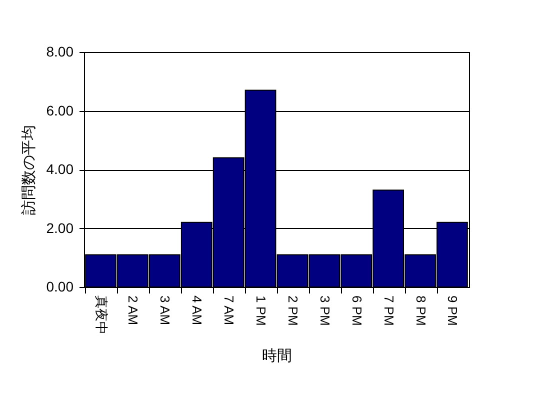 The image size is (548, 398). Describe the element at coordinates (60, 110) in the screenshot. I see `y-tick-label: 6.00` at that location.